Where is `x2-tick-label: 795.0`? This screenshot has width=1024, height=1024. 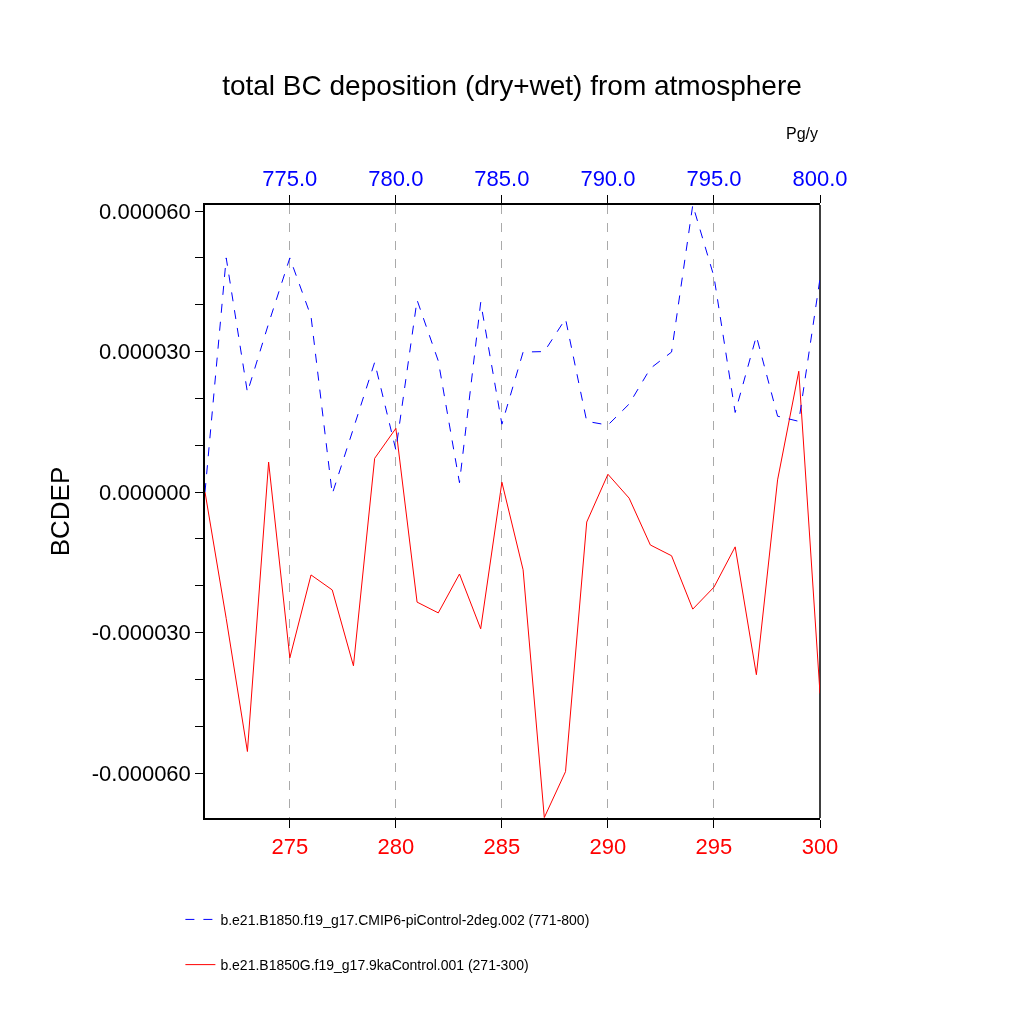 x2-tick-label: 795.0 is located at coordinates (714, 179).